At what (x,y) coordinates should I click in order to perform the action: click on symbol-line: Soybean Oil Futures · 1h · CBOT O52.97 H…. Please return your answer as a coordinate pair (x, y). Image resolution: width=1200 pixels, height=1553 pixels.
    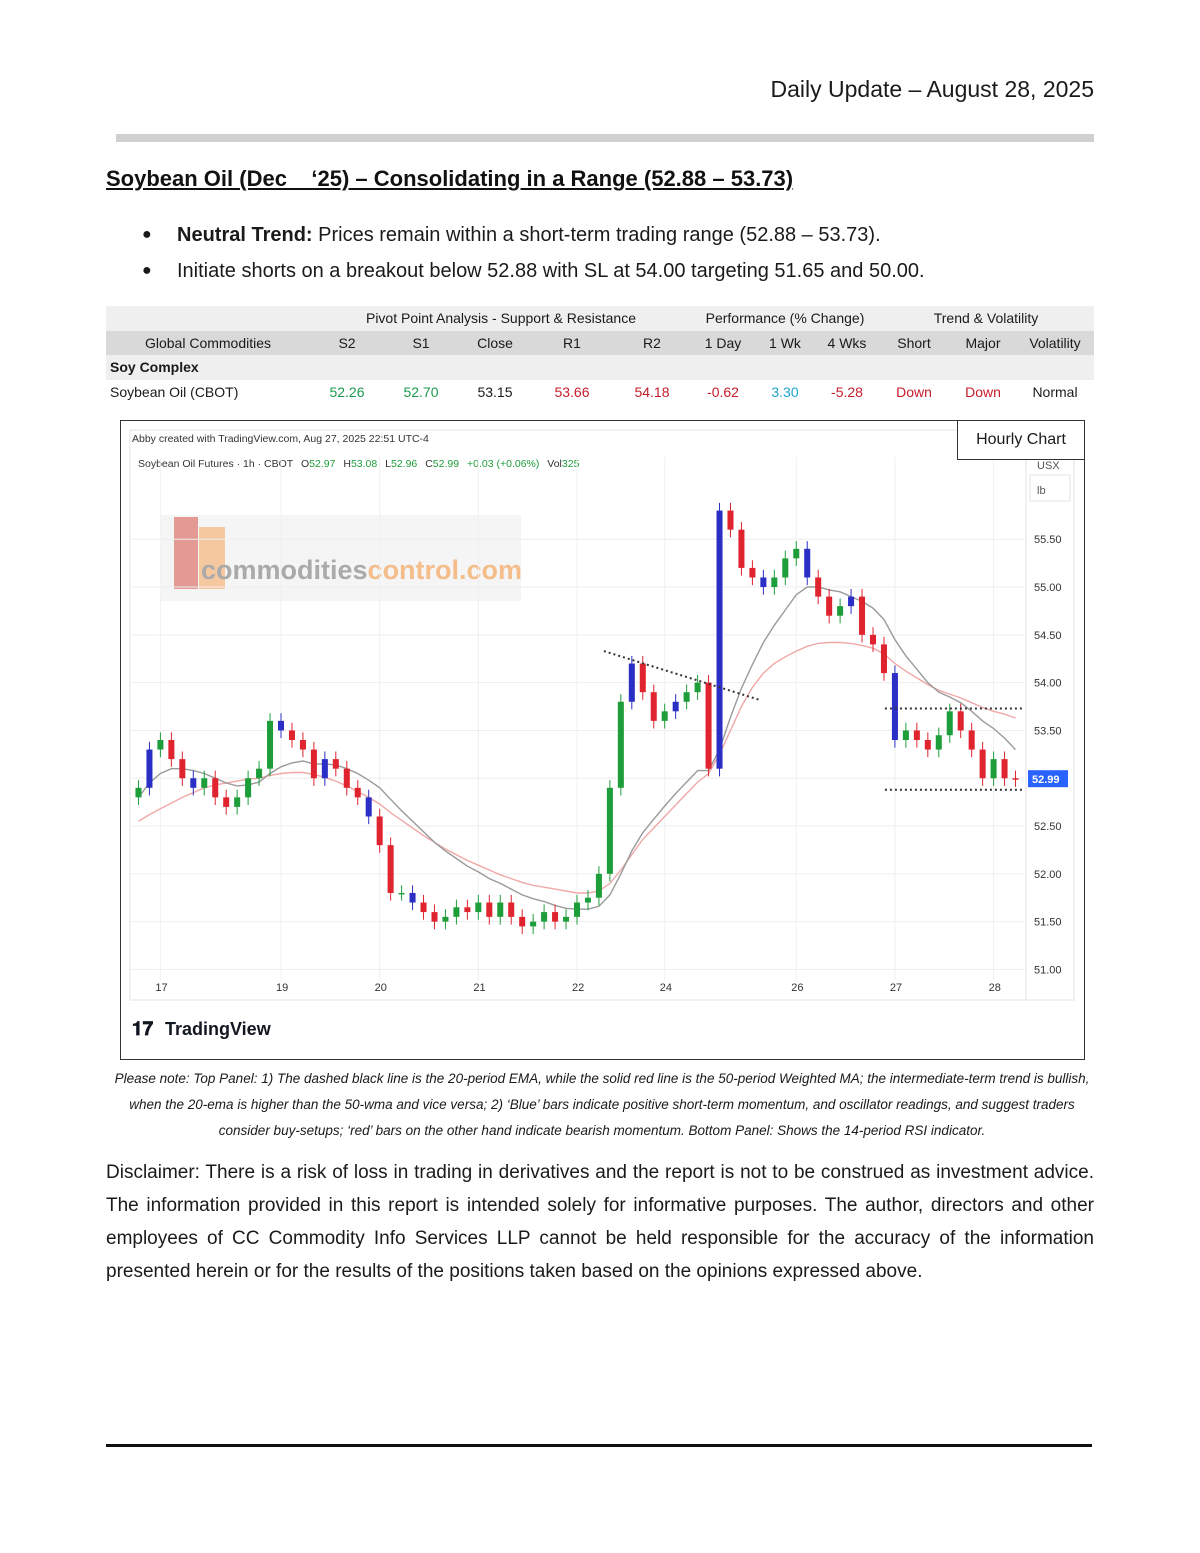
    Looking at the image, I should click on (359, 464).